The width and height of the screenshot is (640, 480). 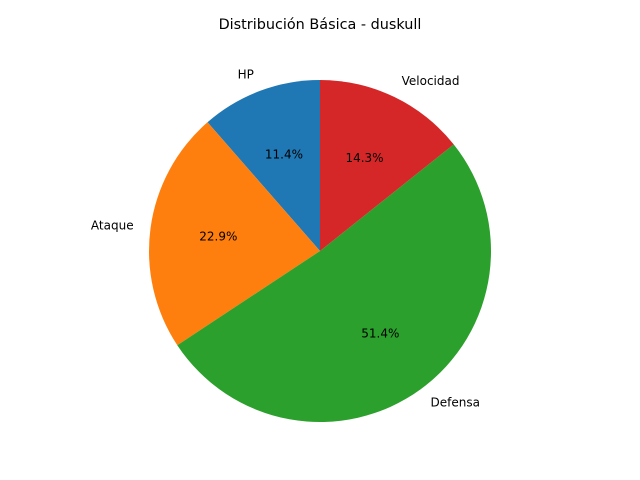 What do you see at coordinates (320, 25) in the screenshot?
I see `chart-title: Distribución Básica - duskull` at bounding box center [320, 25].